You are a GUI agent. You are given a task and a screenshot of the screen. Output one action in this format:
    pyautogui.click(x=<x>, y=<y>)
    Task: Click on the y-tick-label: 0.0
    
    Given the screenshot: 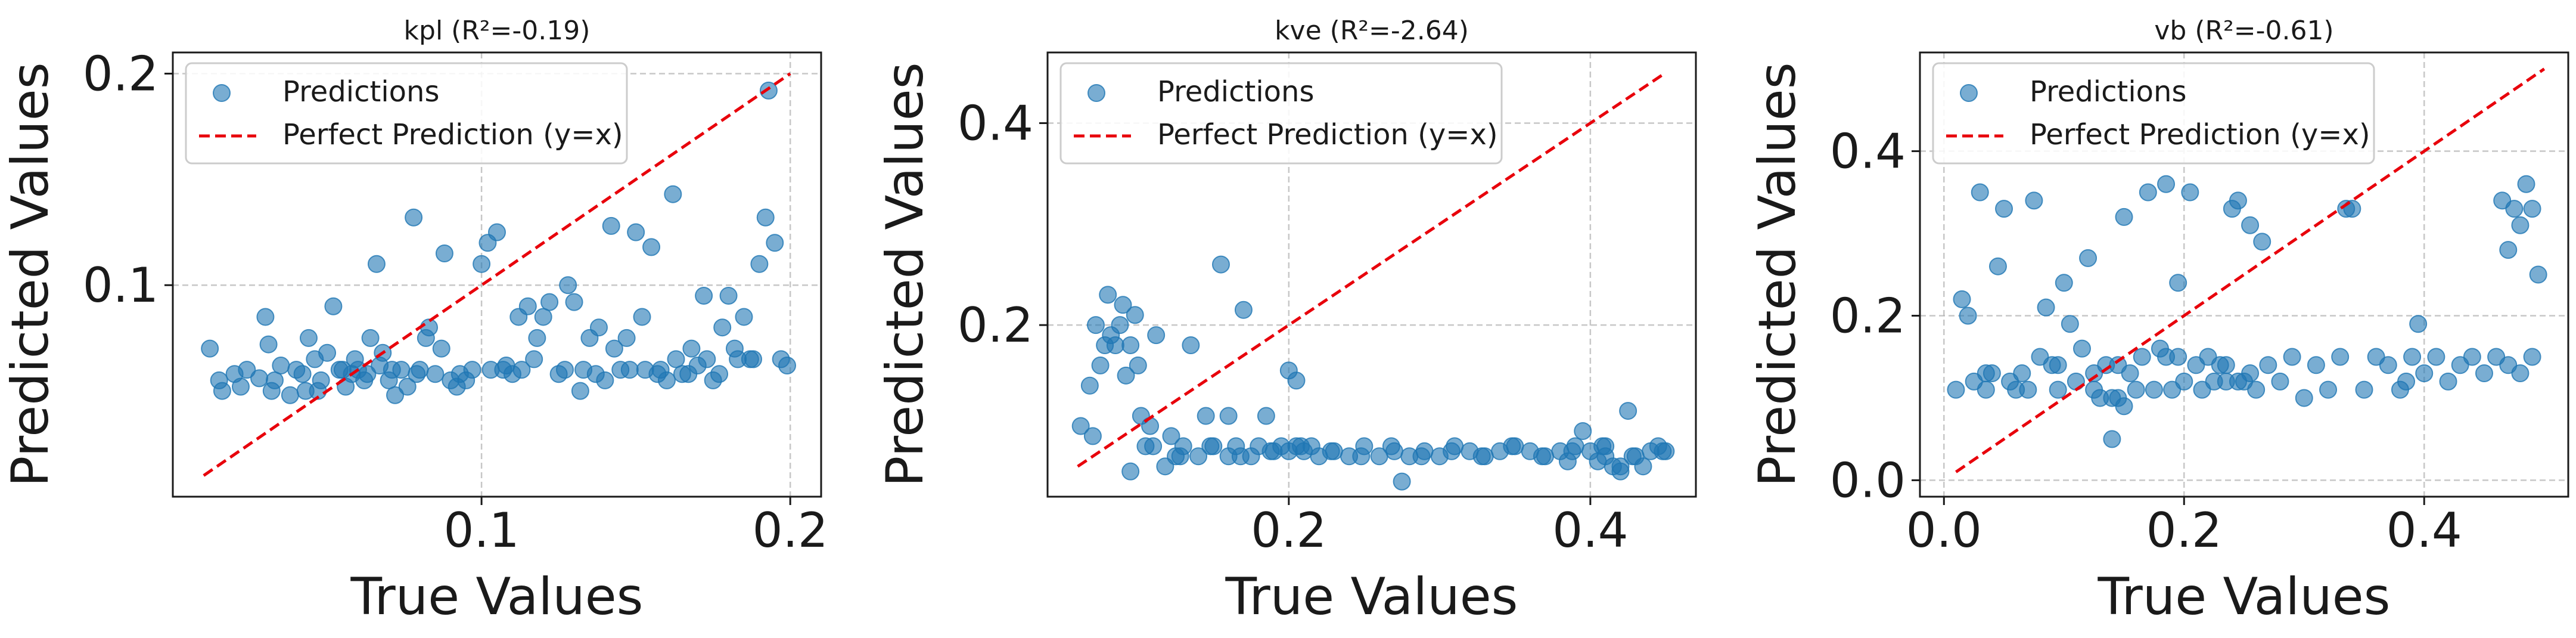 What is the action you would take?
    pyautogui.click(x=1868, y=480)
    